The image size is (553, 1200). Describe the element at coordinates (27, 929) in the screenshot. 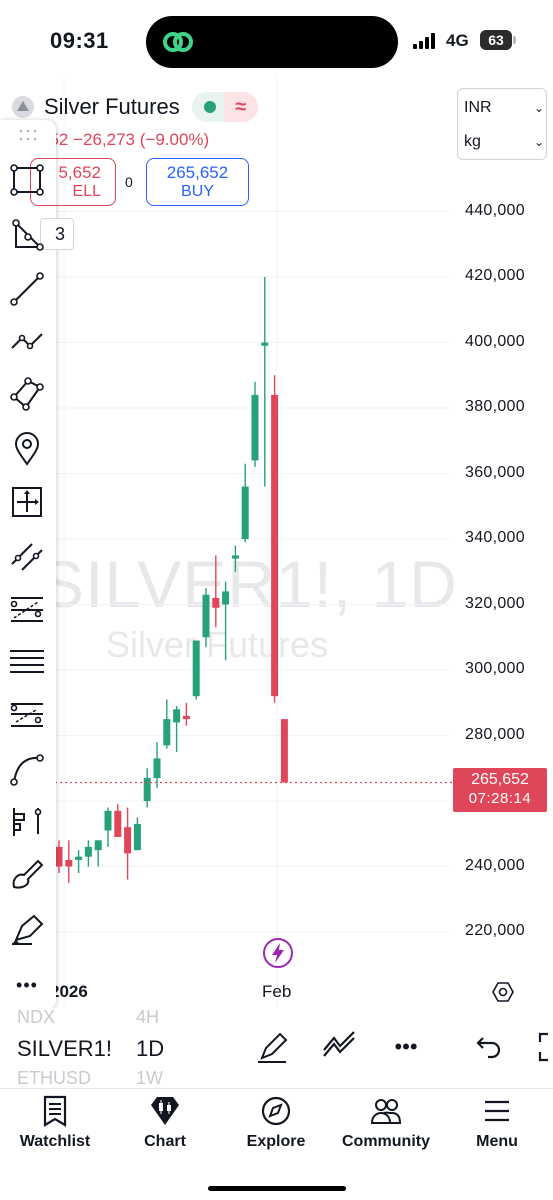

I see `highlighter-icon` at that location.